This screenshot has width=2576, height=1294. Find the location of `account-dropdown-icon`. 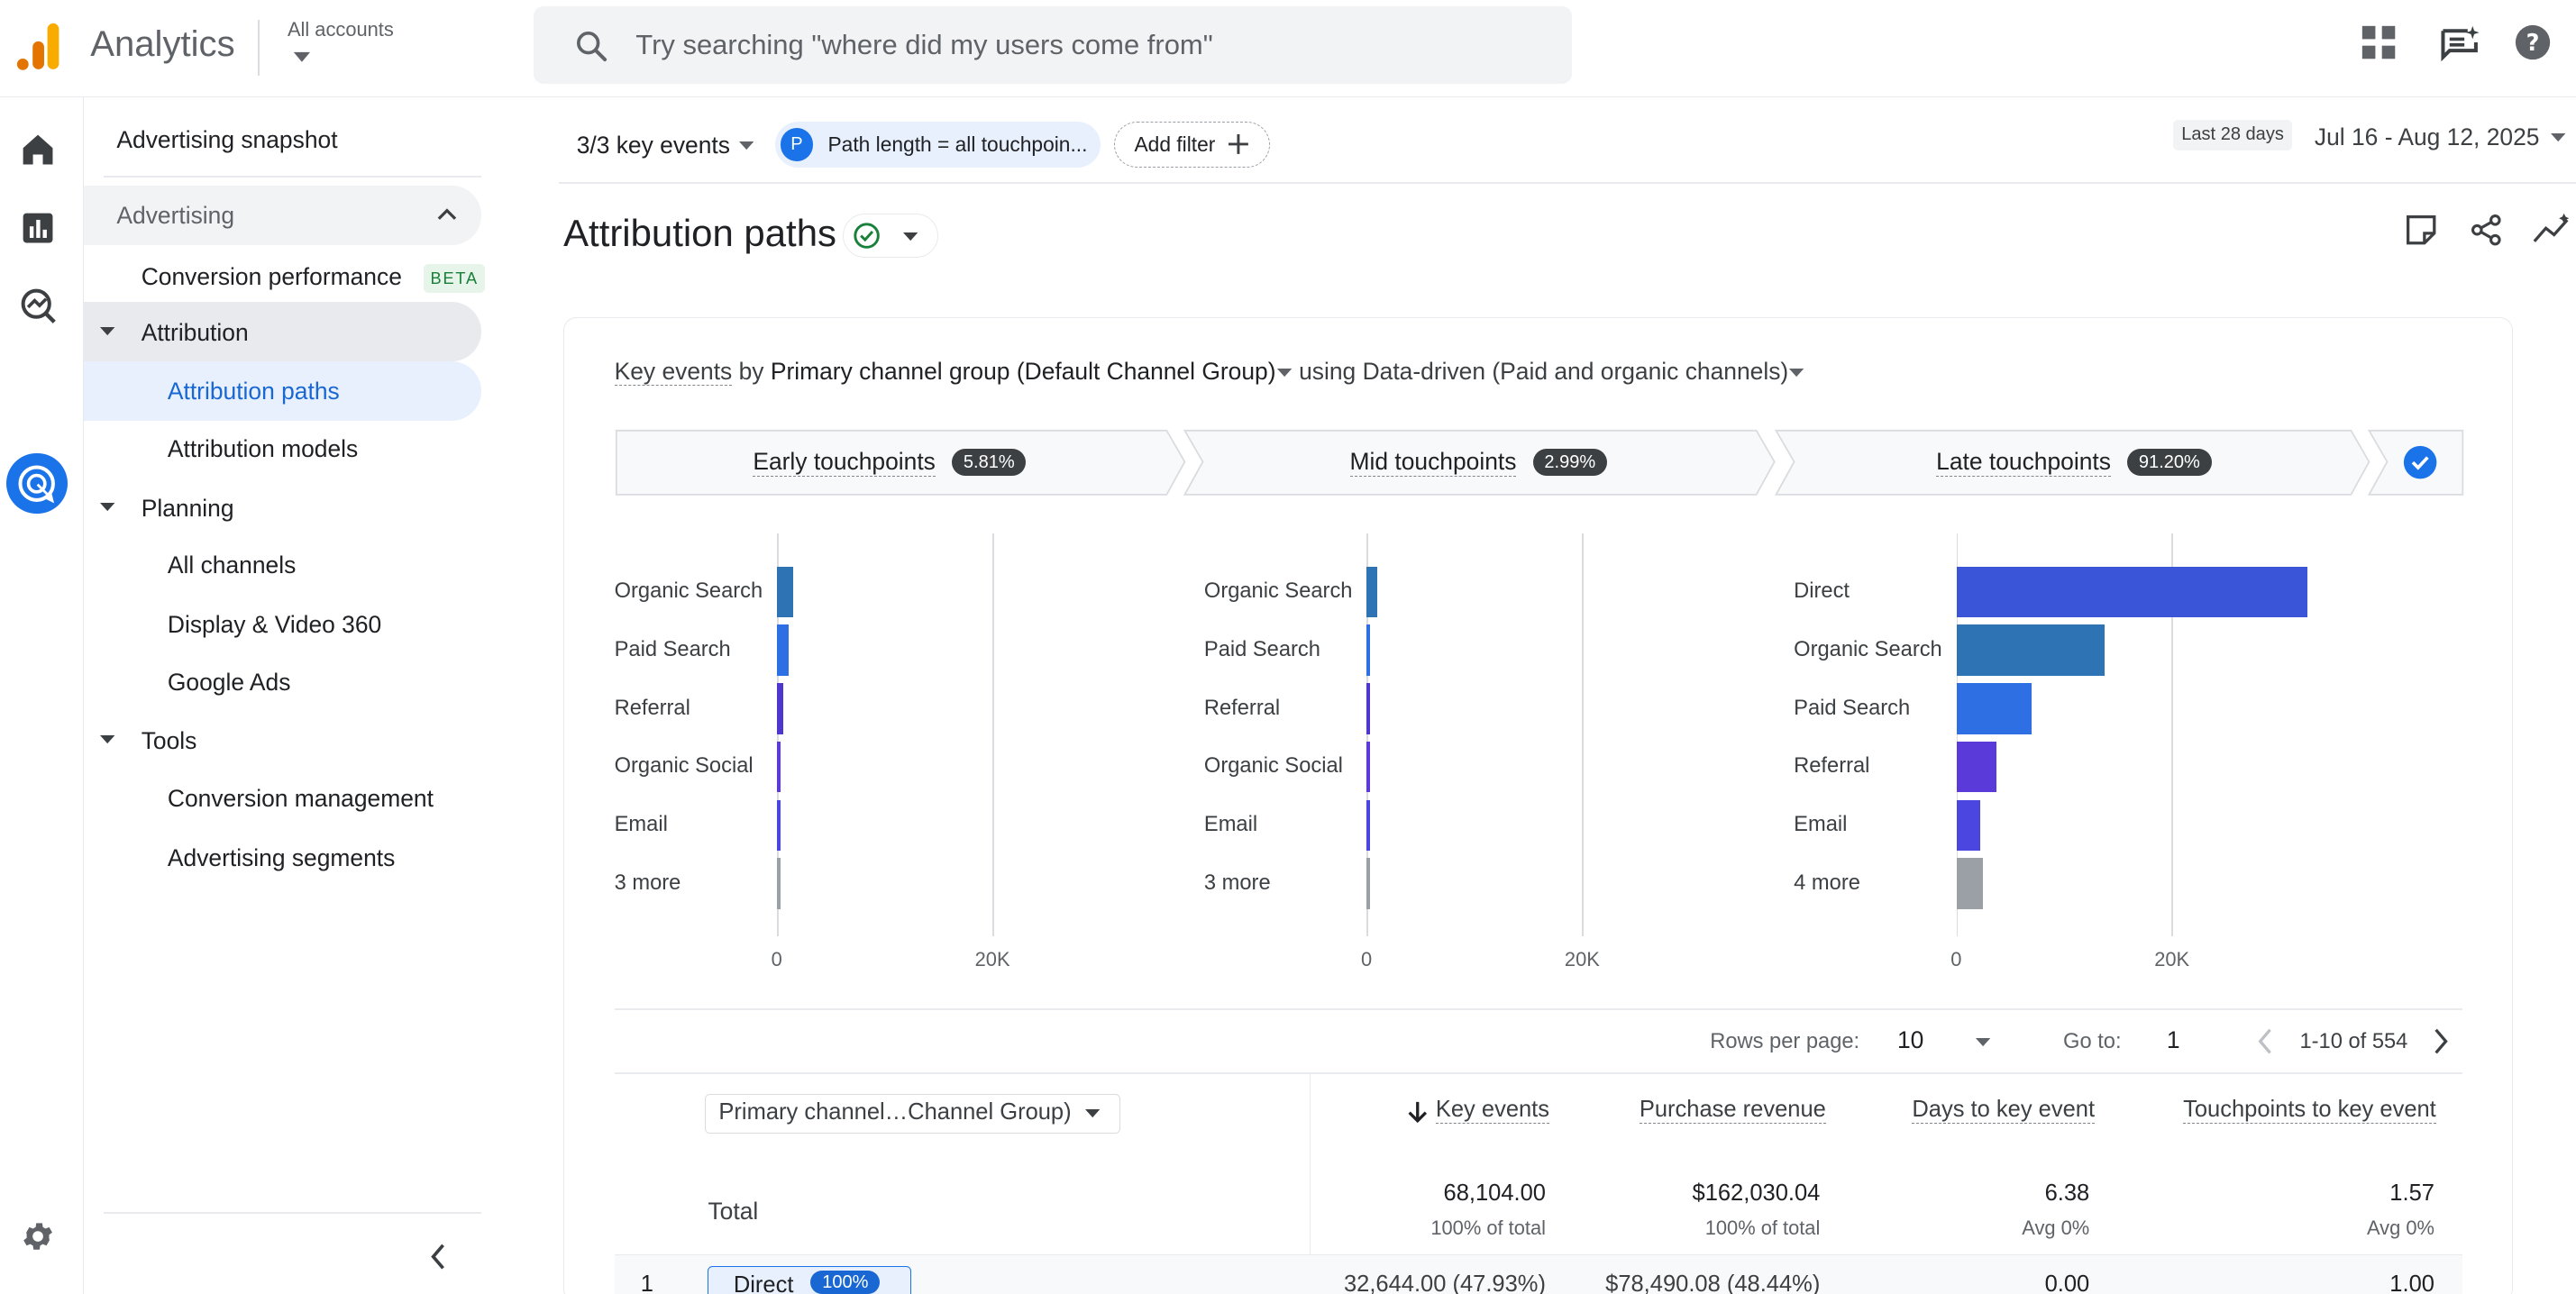

account-dropdown-icon is located at coordinates (302, 57).